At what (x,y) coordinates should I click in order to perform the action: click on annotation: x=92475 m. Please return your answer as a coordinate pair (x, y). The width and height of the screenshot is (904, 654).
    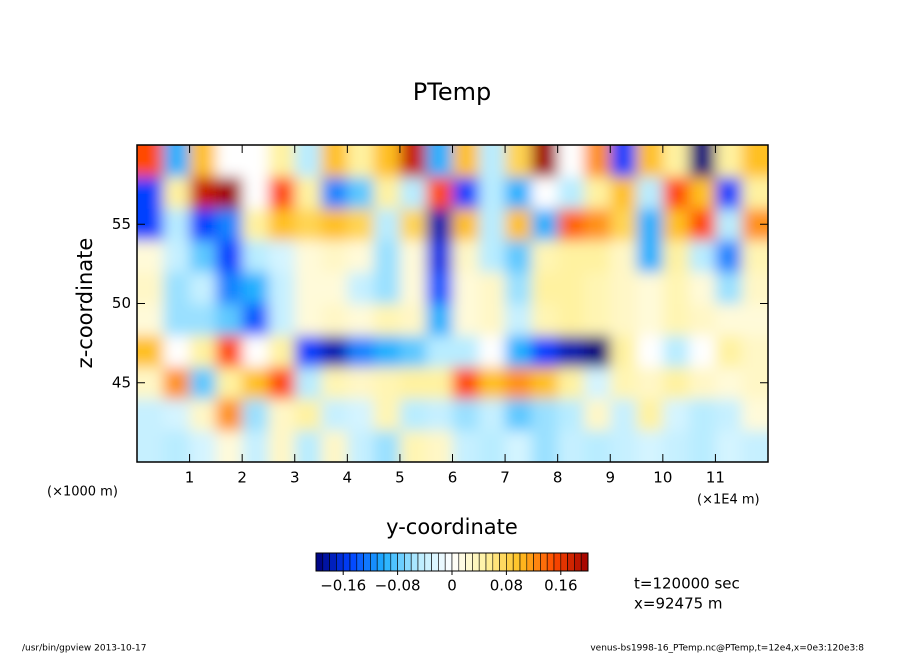
    Looking at the image, I should click on (678, 604).